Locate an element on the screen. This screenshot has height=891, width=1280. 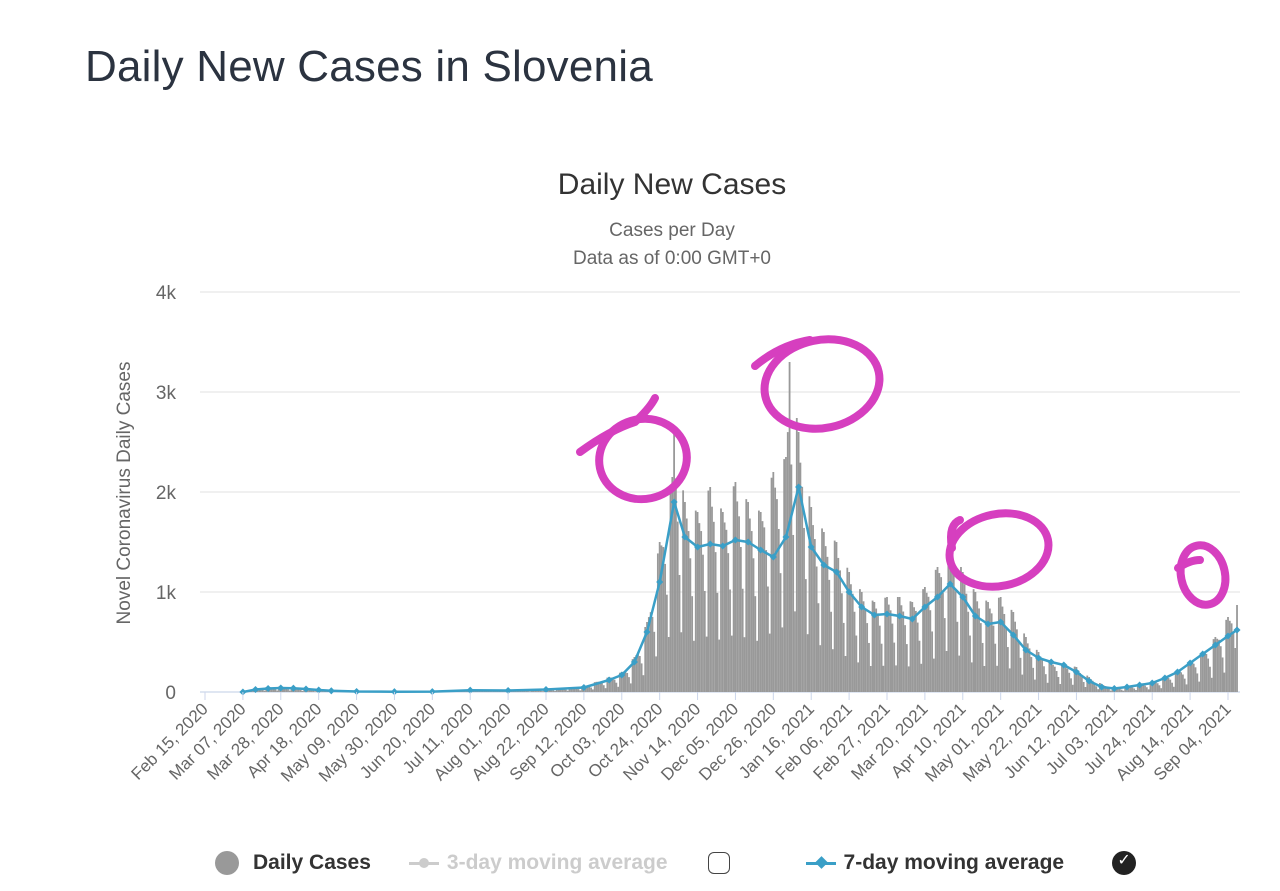
y-tick-label: 2k is located at coordinates (166, 493).